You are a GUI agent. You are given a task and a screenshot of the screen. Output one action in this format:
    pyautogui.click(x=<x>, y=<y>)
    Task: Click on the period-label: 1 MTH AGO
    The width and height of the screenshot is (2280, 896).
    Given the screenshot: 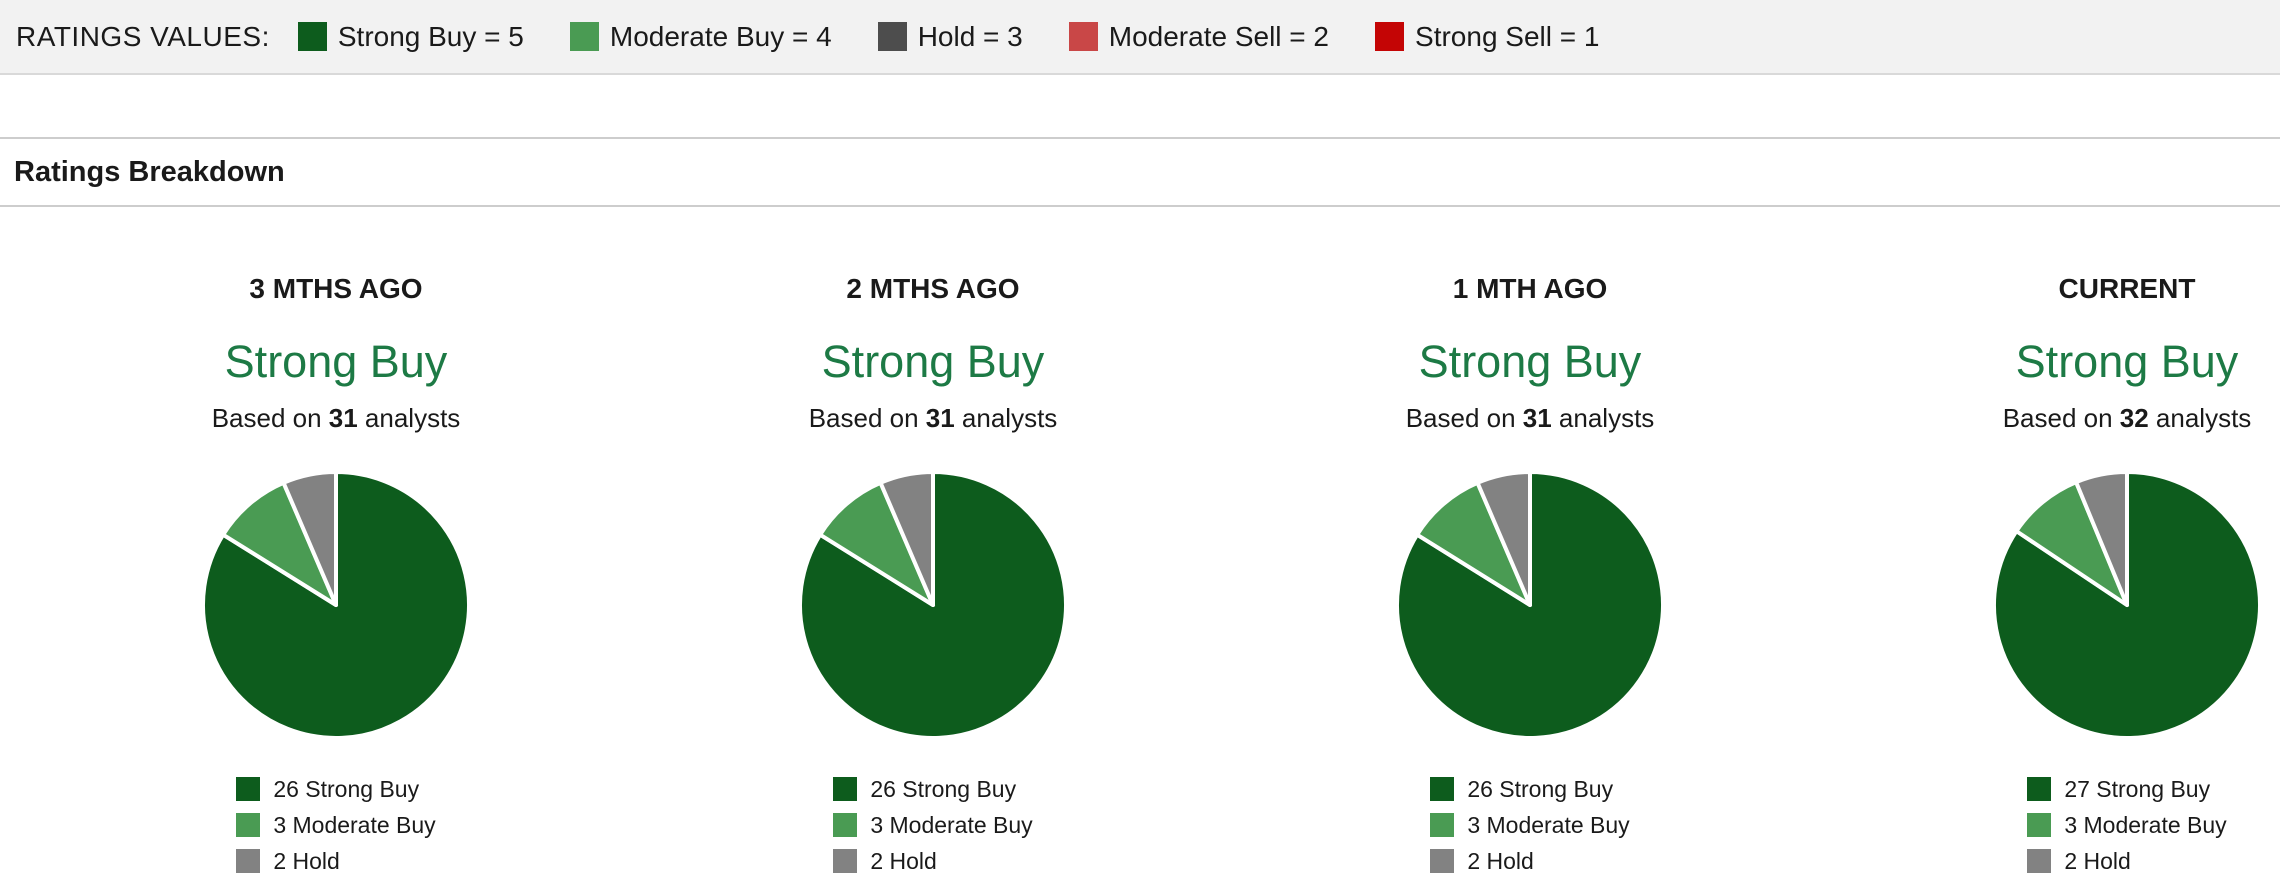 What is the action you would take?
    pyautogui.click(x=1530, y=288)
    